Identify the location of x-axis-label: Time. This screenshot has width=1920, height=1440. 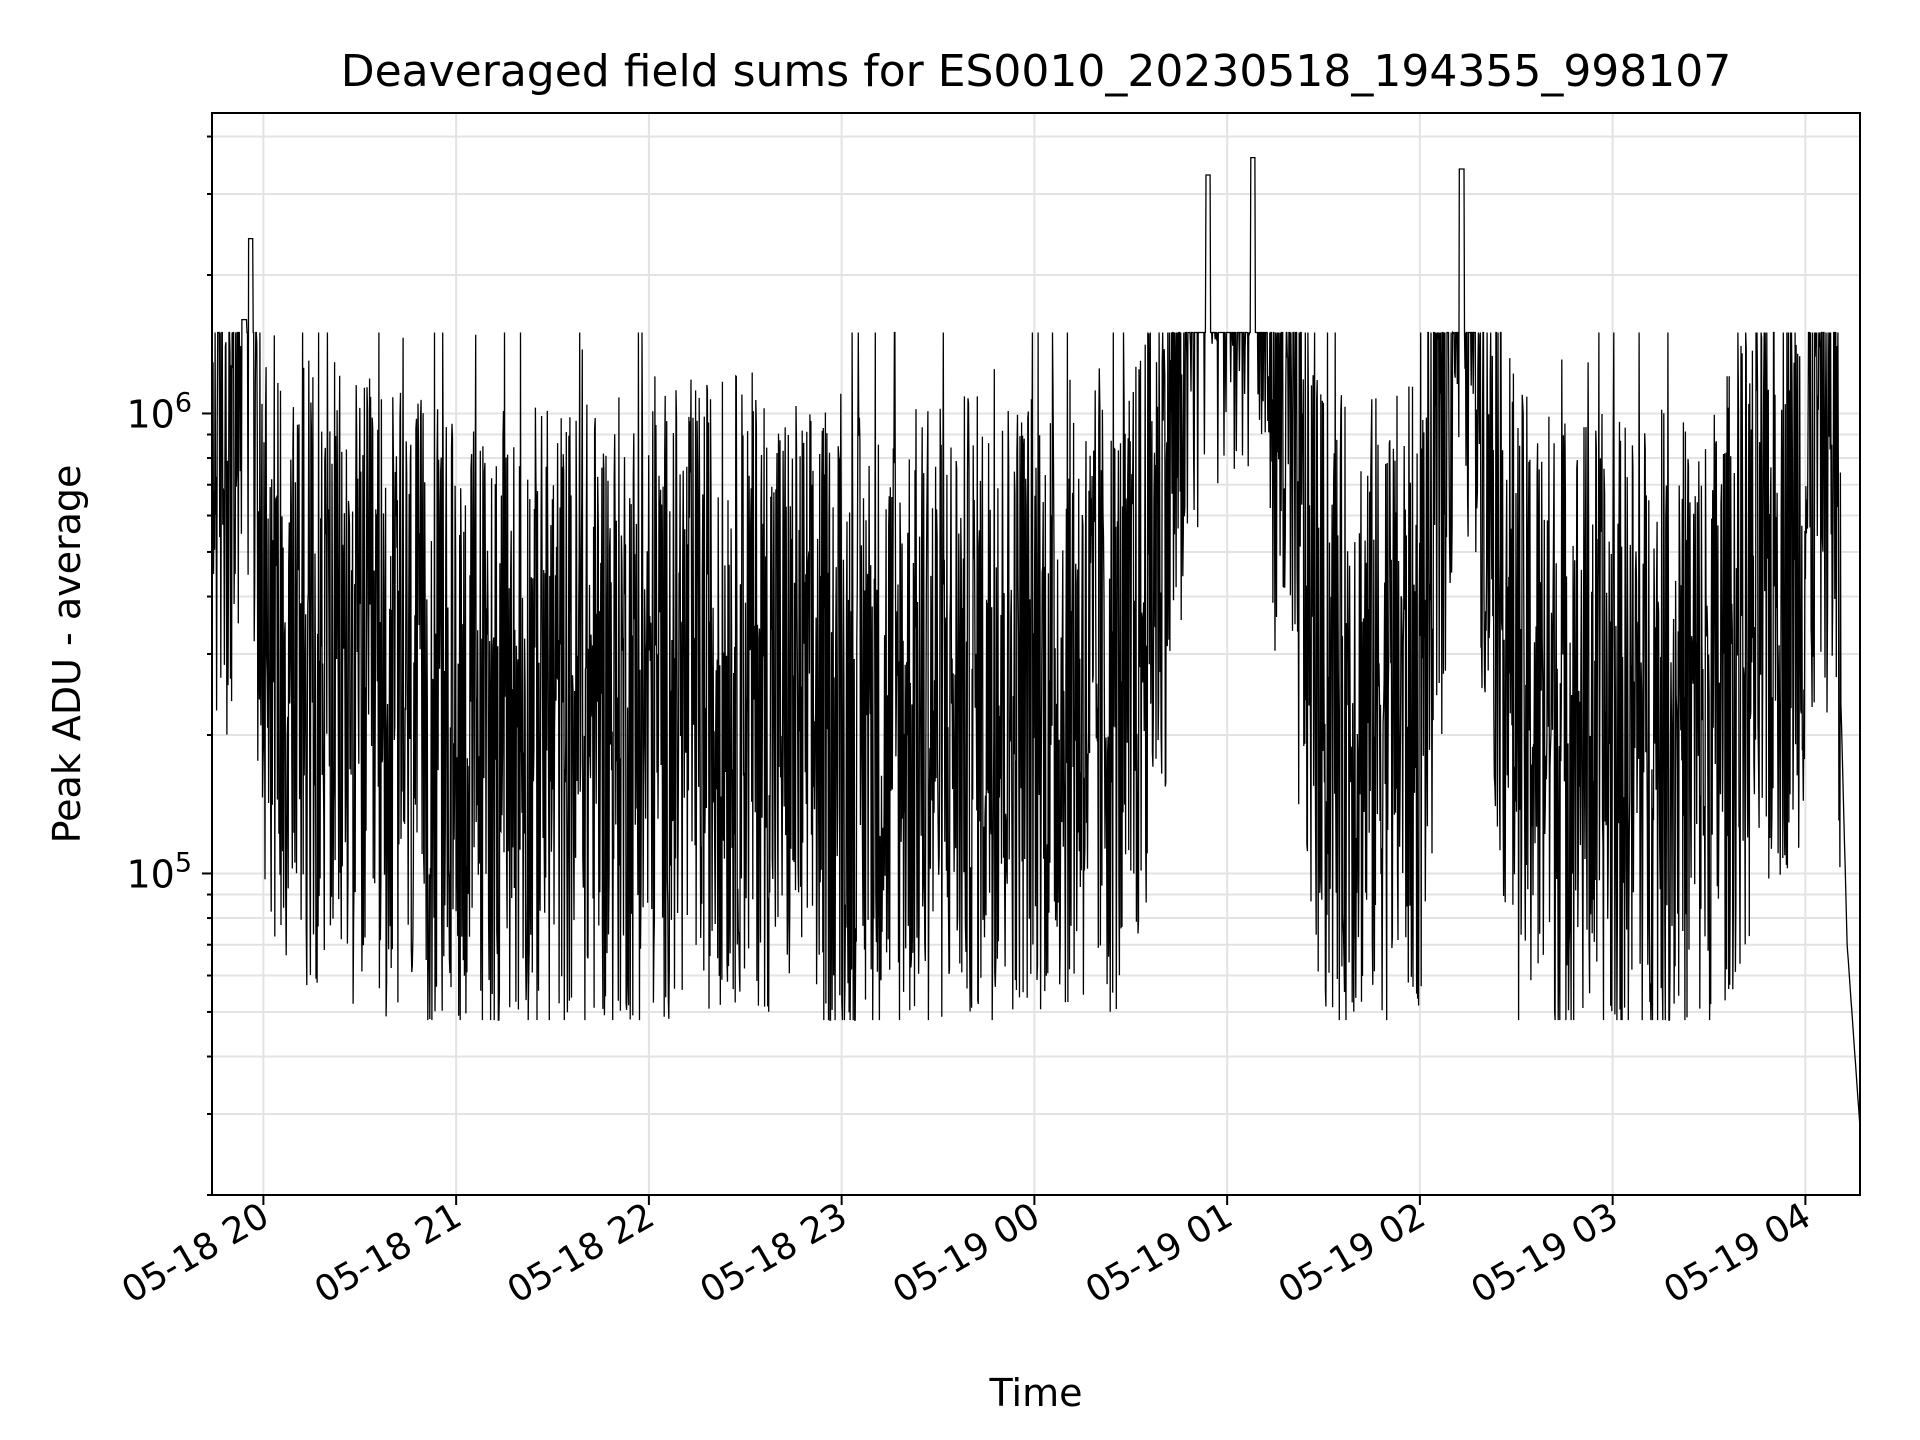
(1036, 1393).